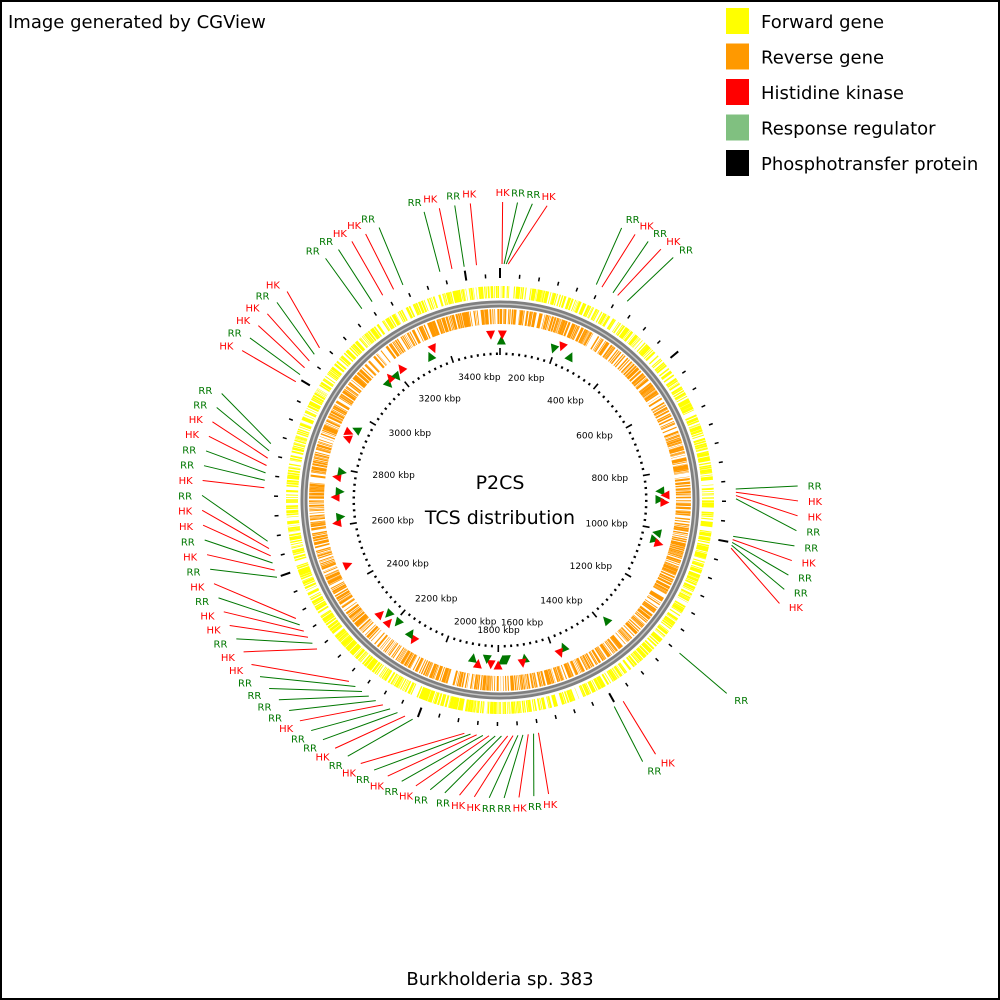 The image size is (1000, 1000). What do you see at coordinates (822, 22) in the screenshot?
I see `legend-label: Forward gene` at bounding box center [822, 22].